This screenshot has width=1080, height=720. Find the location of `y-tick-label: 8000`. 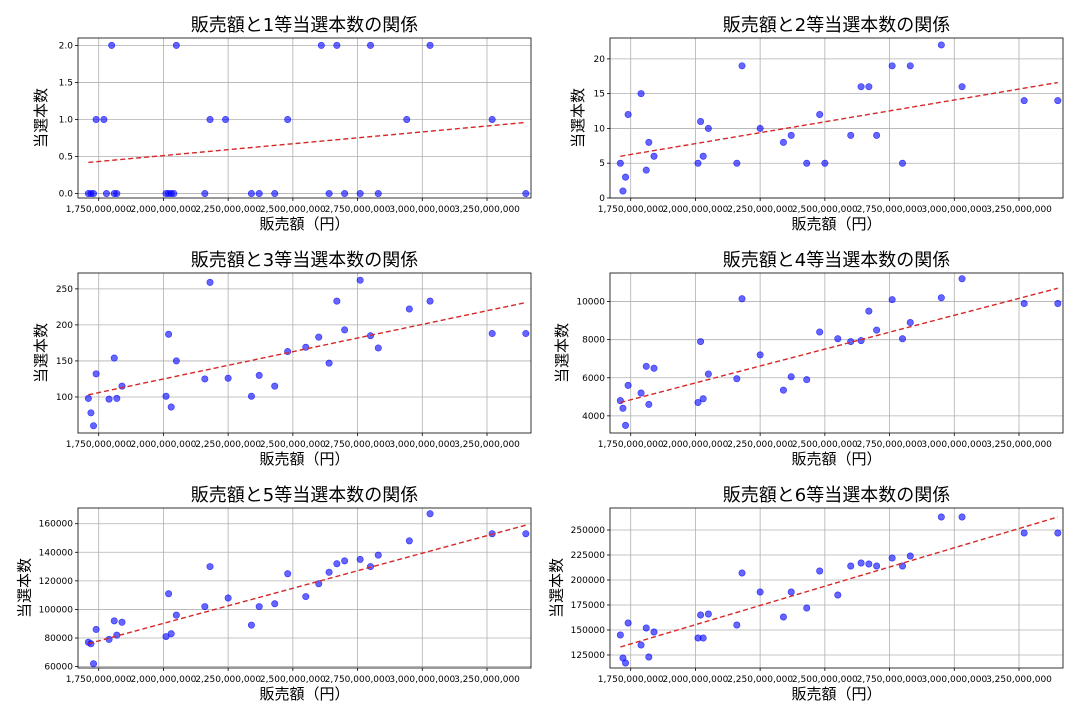

y-tick-label: 8000 is located at coordinates (593, 341).